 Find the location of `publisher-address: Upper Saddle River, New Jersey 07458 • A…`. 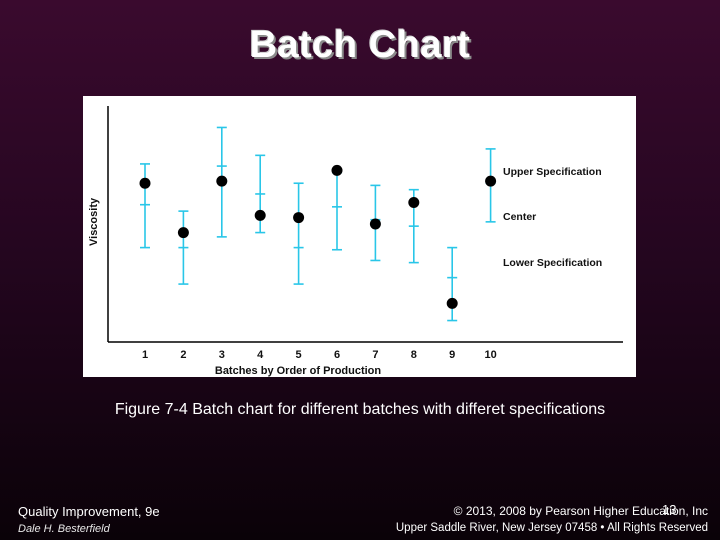

publisher-address: Upper Saddle River, New Jersey 07458 • A… is located at coordinates (551, 528).